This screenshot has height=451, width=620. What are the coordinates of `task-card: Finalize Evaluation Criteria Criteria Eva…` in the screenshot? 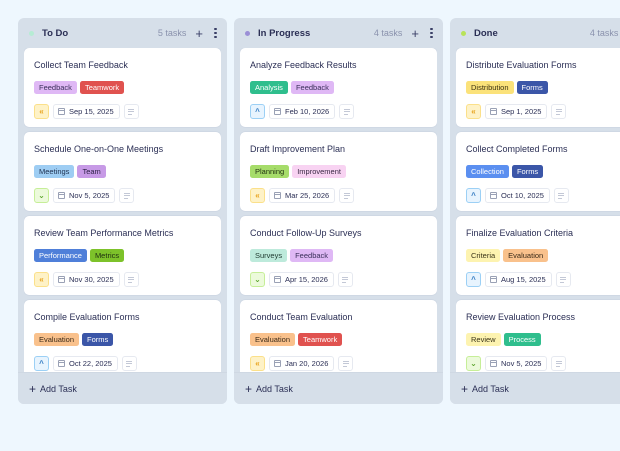 It's located at (538, 255).